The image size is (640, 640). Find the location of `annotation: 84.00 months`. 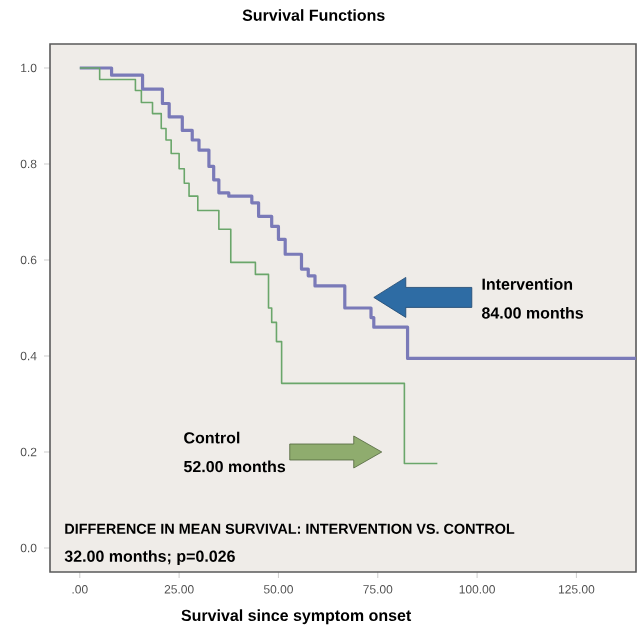

annotation: 84.00 months is located at coordinates (532, 312).